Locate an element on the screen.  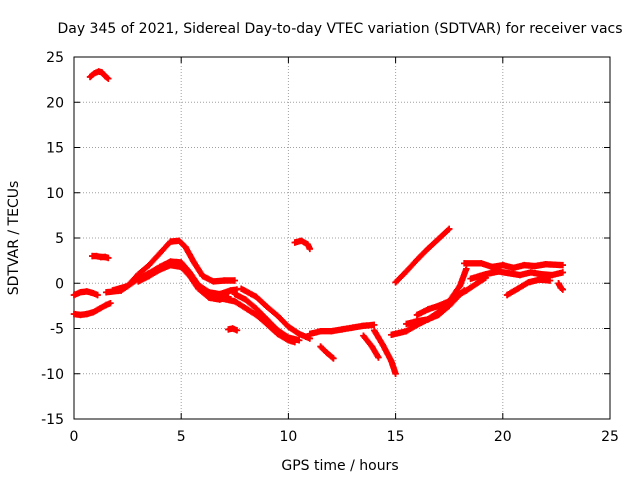
series-morning-mid is located at coordinates (85, 293).